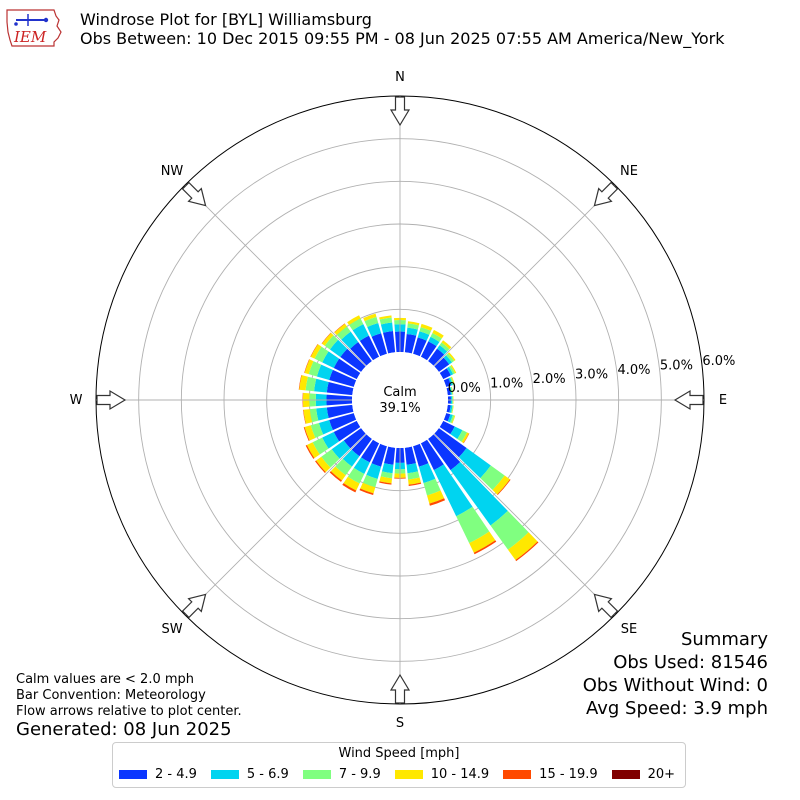 The height and width of the screenshot is (800, 800). I want to click on radial-tick-1: 1.0%, so click(506, 384).